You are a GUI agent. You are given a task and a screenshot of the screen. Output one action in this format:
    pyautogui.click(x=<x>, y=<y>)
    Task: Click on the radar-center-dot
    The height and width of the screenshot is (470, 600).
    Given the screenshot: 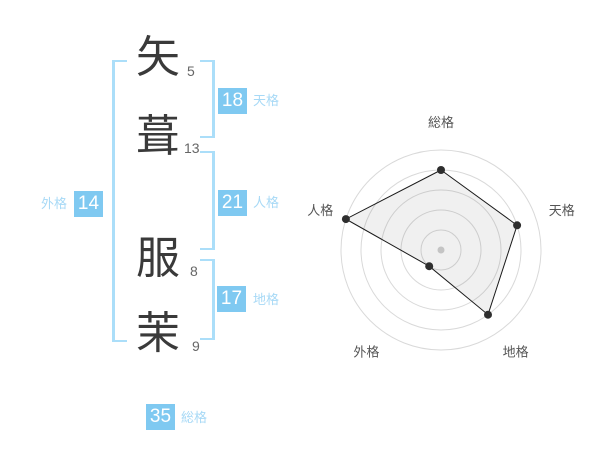 What is the action you would take?
    pyautogui.click(x=441, y=250)
    